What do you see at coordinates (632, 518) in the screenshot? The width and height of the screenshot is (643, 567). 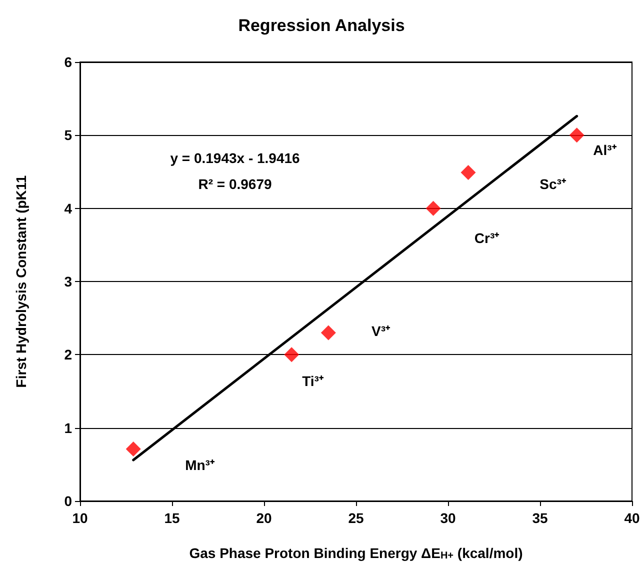 I see `x-tick-label: 40` at bounding box center [632, 518].